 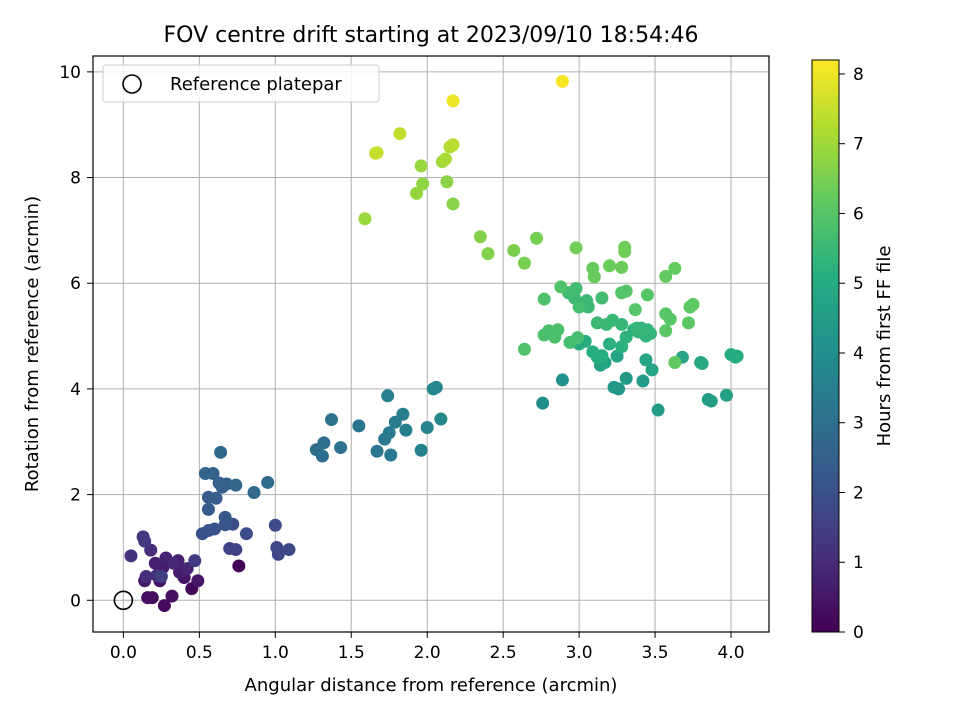 What do you see at coordinates (858, 354) in the screenshot?
I see `colorbar-tick-label: 4` at bounding box center [858, 354].